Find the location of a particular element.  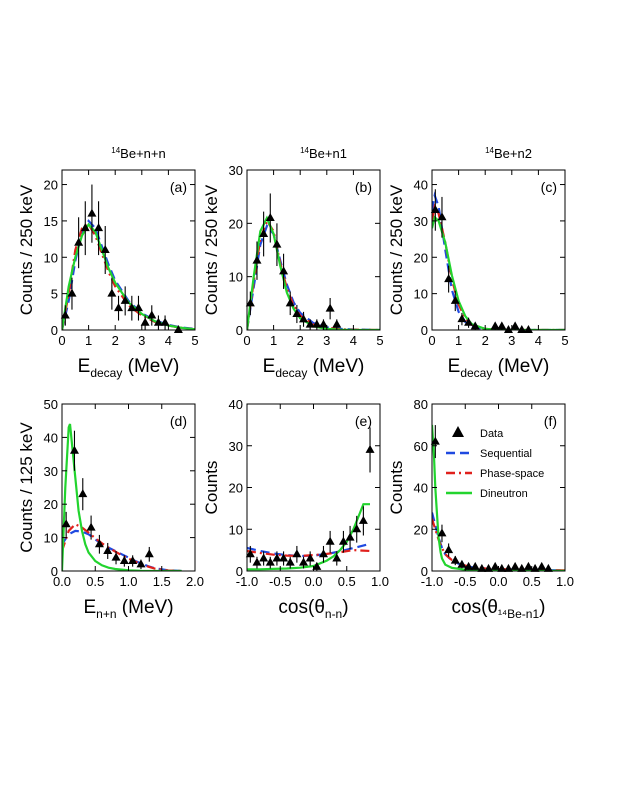

x-tick-label: 4 is located at coordinates (353, 340).